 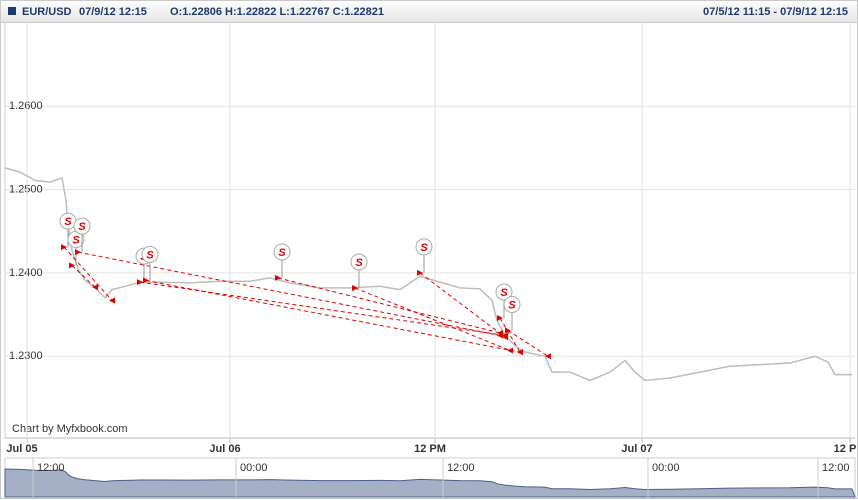 I want to click on y-tick-label: 1.2300, so click(x=26, y=356).